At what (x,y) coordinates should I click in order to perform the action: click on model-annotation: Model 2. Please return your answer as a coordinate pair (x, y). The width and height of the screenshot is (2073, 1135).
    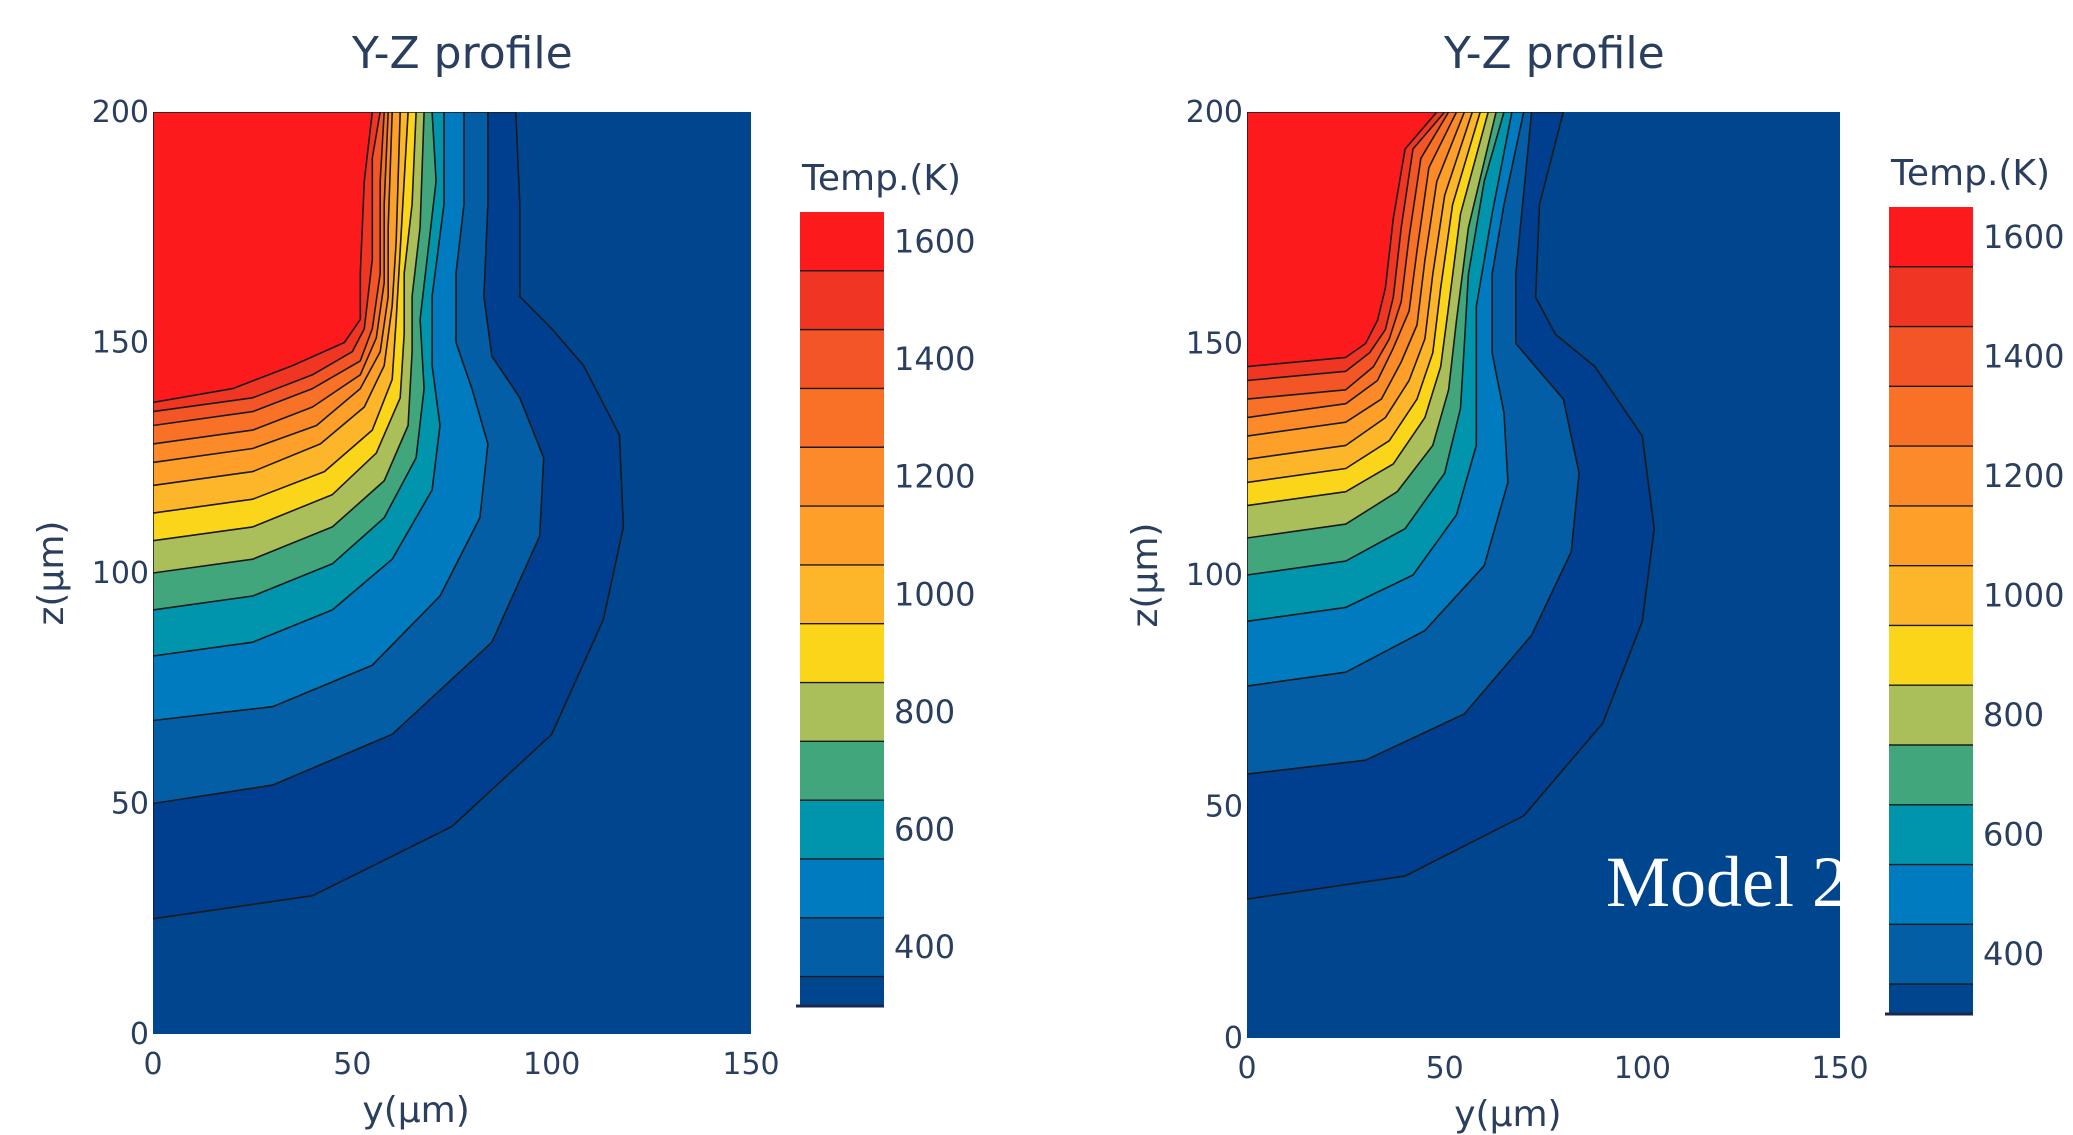
    Looking at the image, I should click on (1727, 882).